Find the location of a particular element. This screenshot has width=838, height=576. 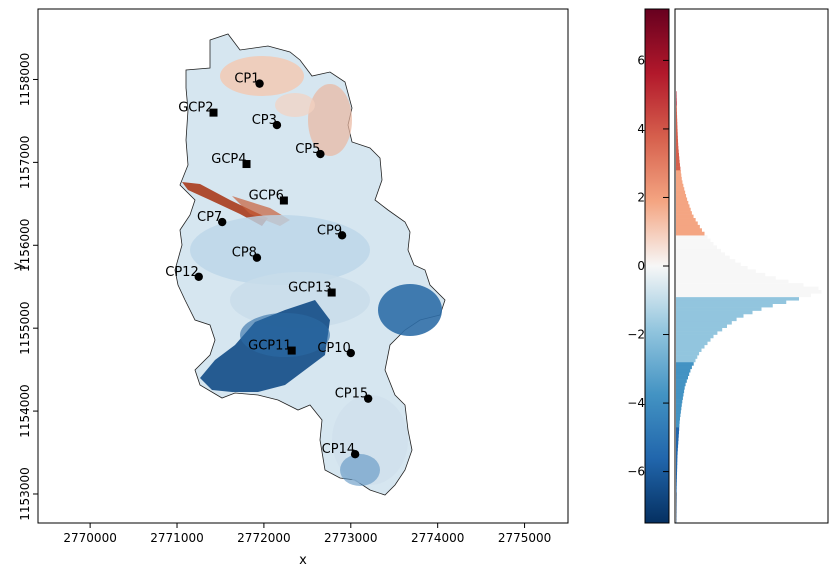

x-tick-label: 2775000 is located at coordinates (524, 538).